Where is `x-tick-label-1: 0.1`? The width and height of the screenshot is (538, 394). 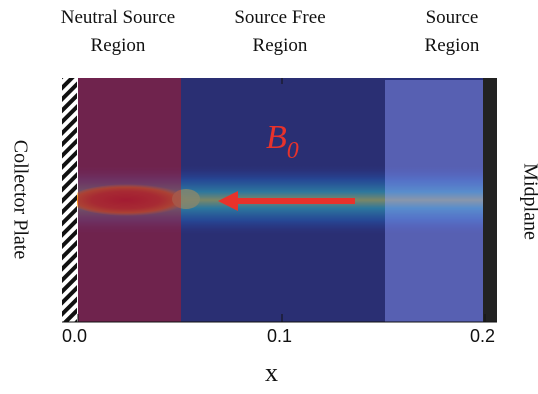 x-tick-label-1: 0.1 is located at coordinates (280, 336).